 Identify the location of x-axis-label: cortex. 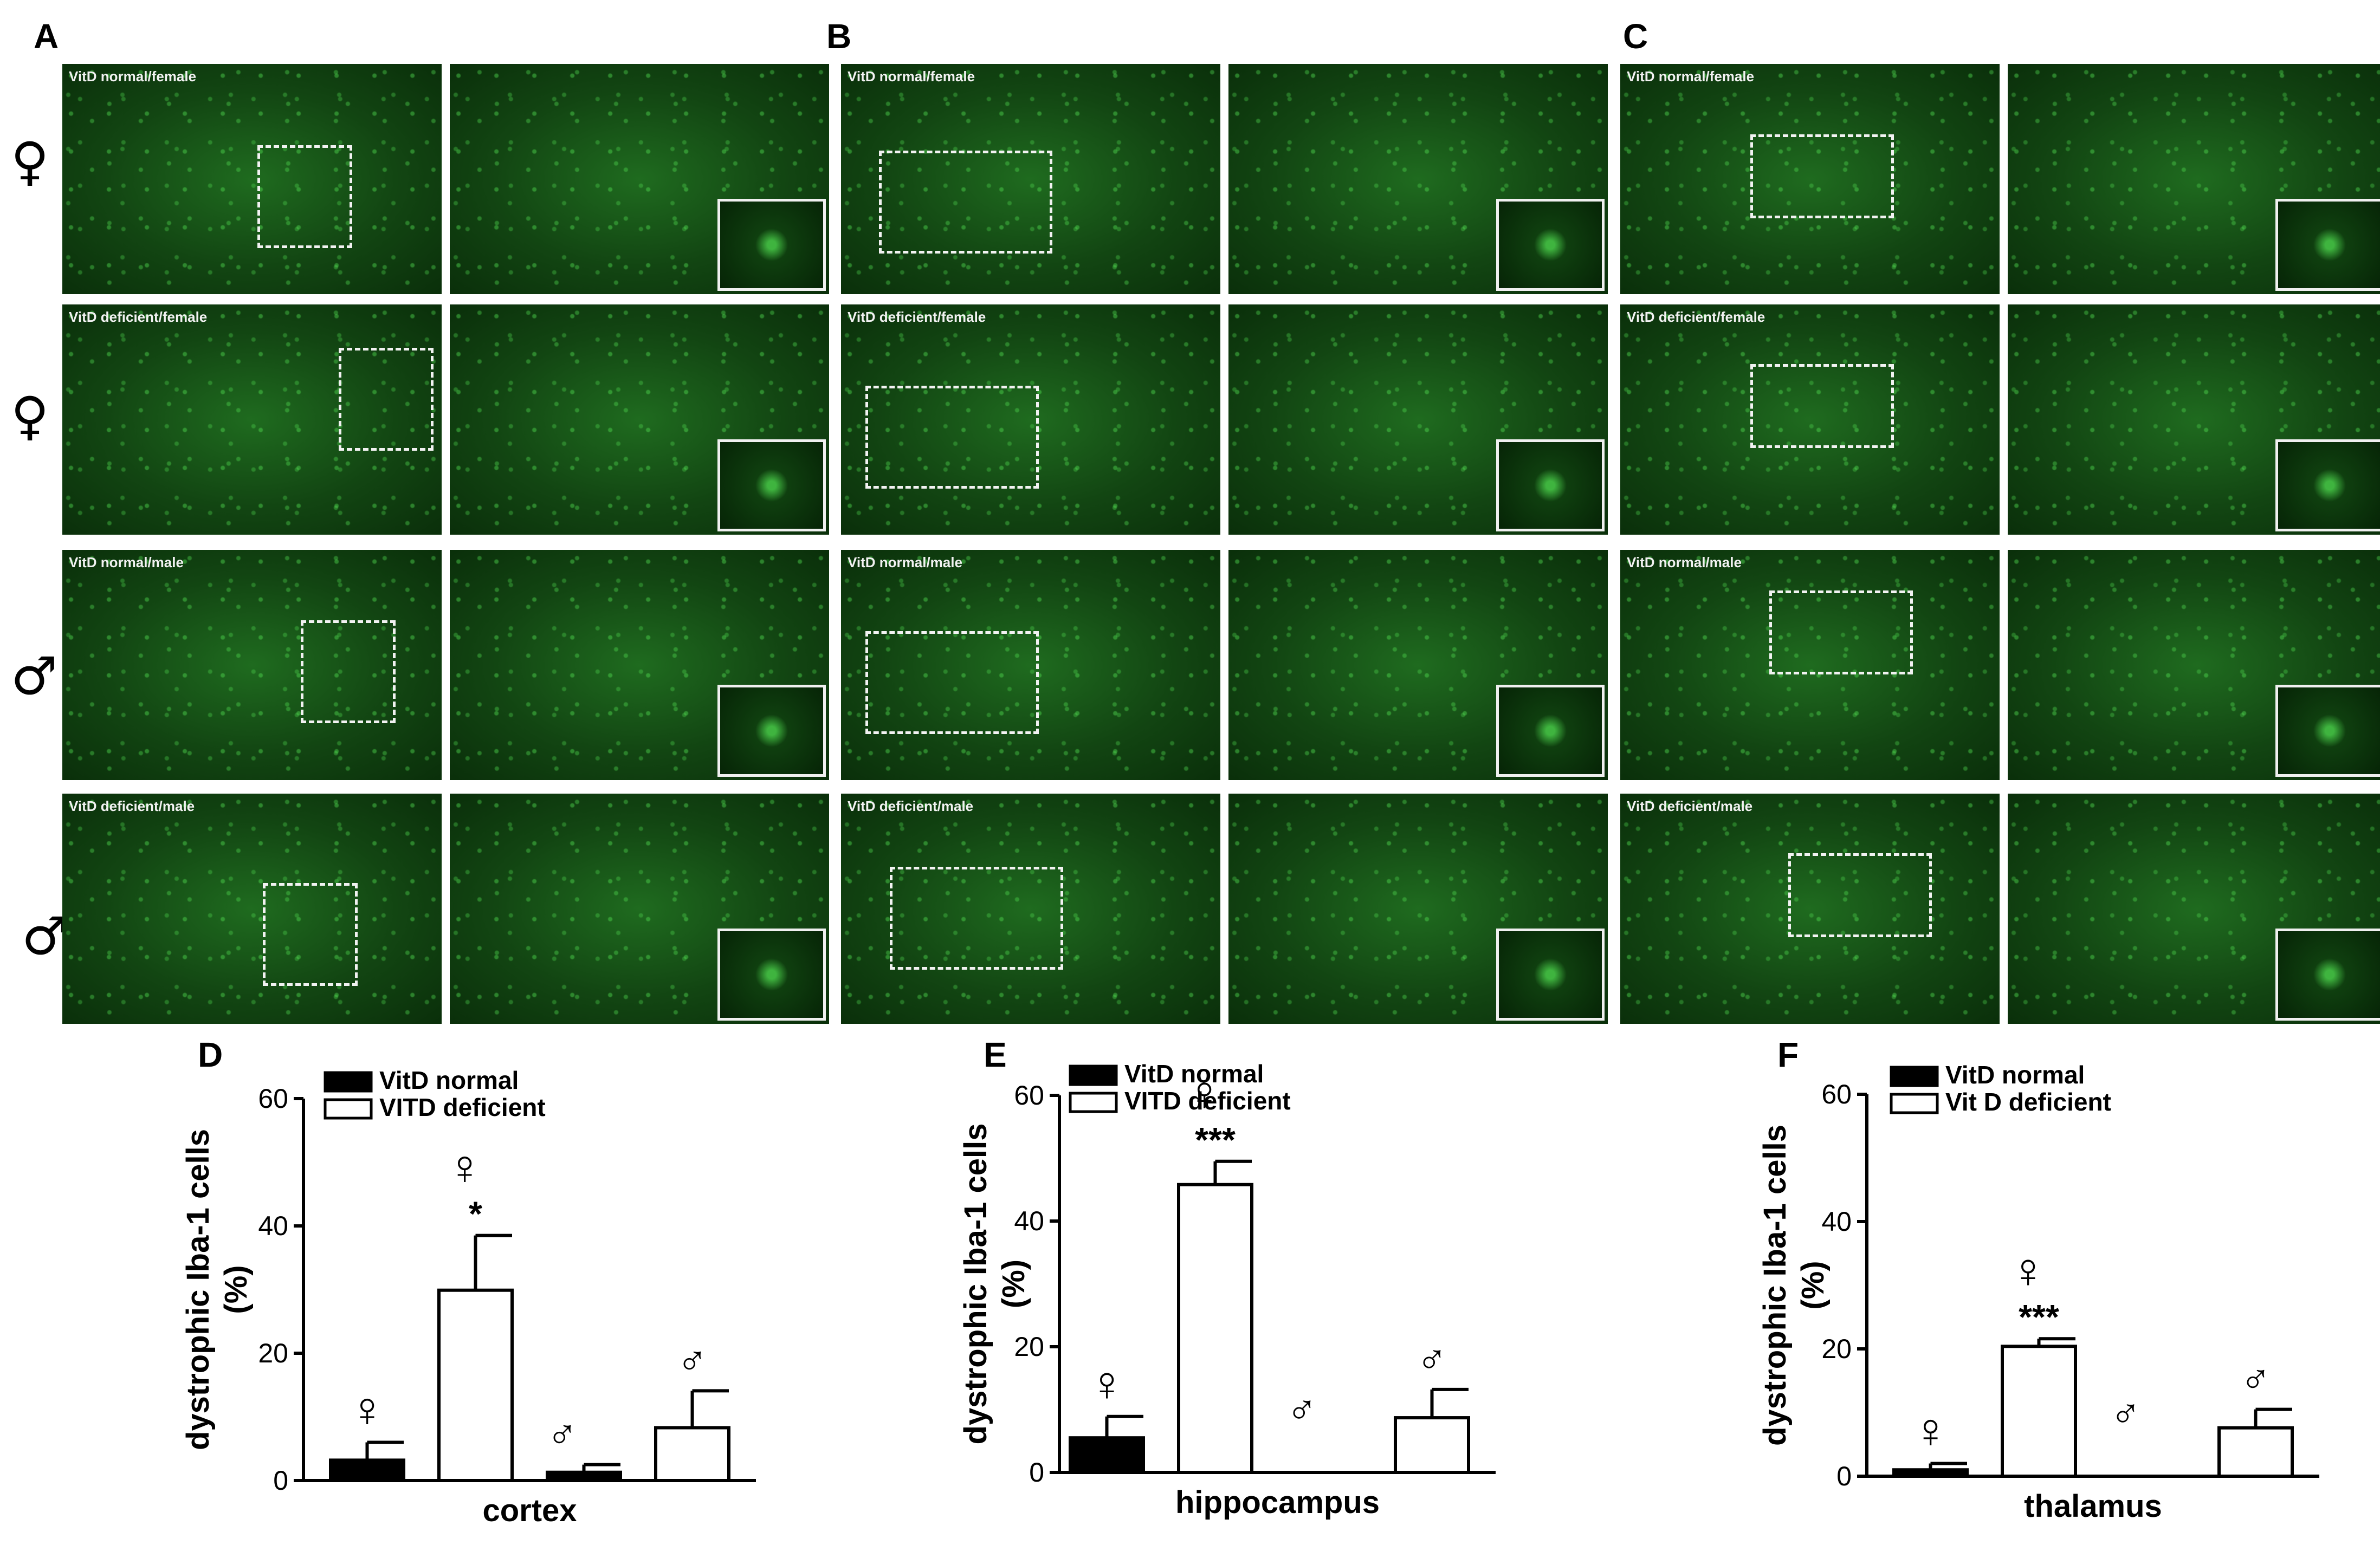
(529, 1511).